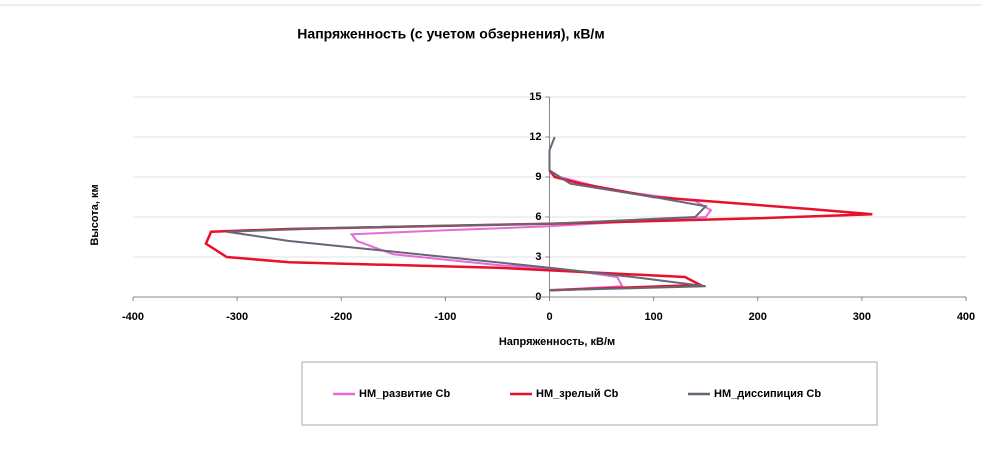 The width and height of the screenshot is (981, 464). What do you see at coordinates (549, 317) in the screenshot?
I see `x-tick-label: 0` at bounding box center [549, 317].